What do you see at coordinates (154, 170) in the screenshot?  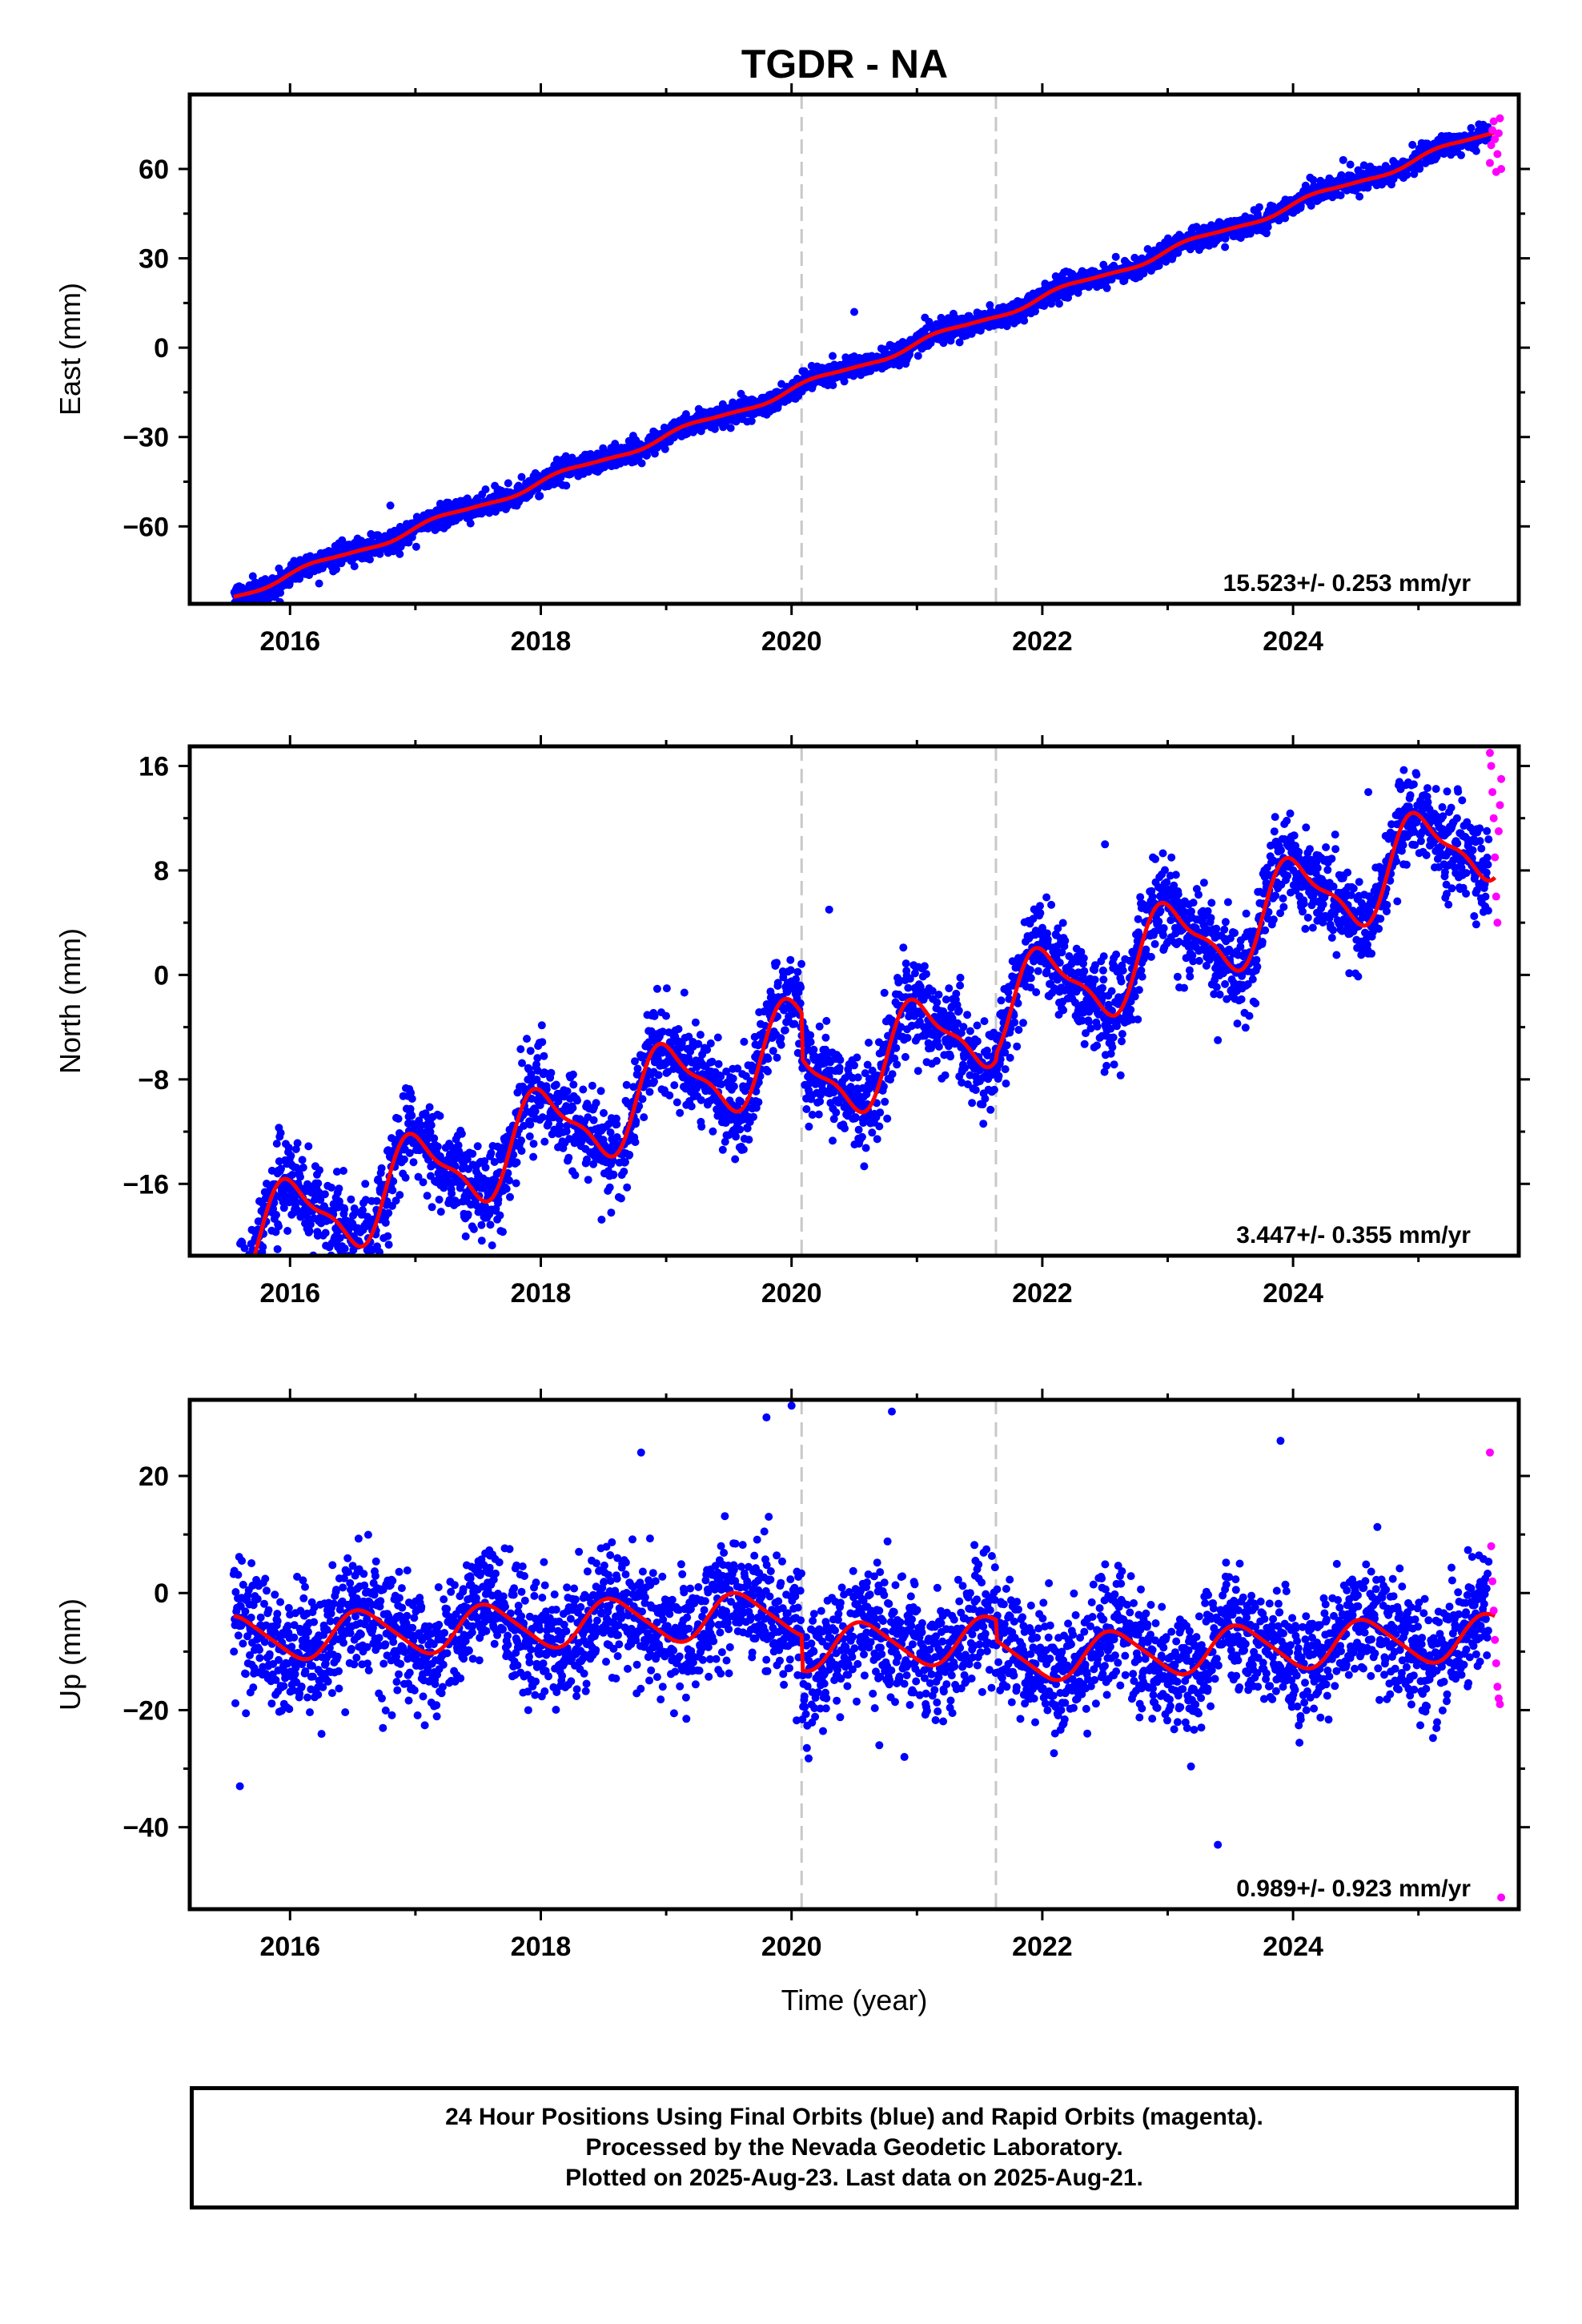 I see `y-tick-label: 60` at bounding box center [154, 170].